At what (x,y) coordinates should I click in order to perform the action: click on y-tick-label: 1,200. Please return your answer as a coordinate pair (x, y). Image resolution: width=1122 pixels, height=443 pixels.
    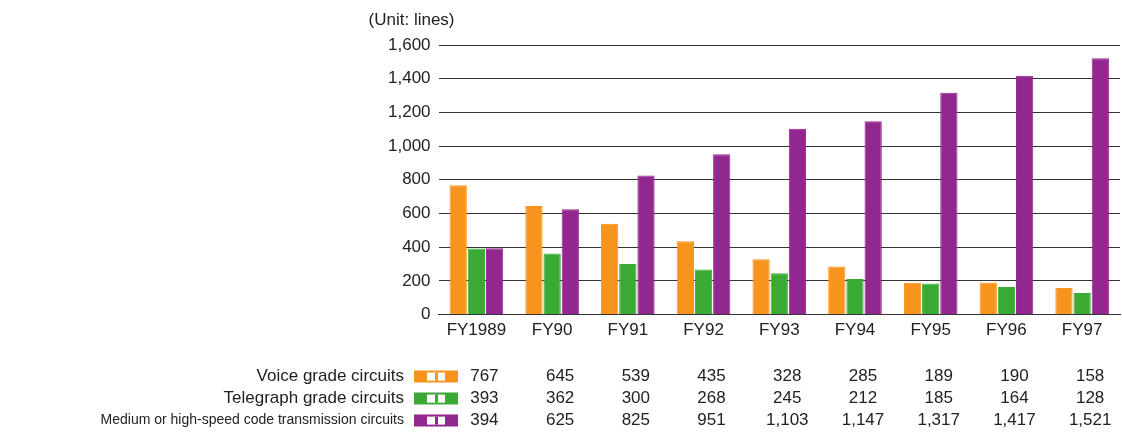
    Looking at the image, I should click on (409, 112).